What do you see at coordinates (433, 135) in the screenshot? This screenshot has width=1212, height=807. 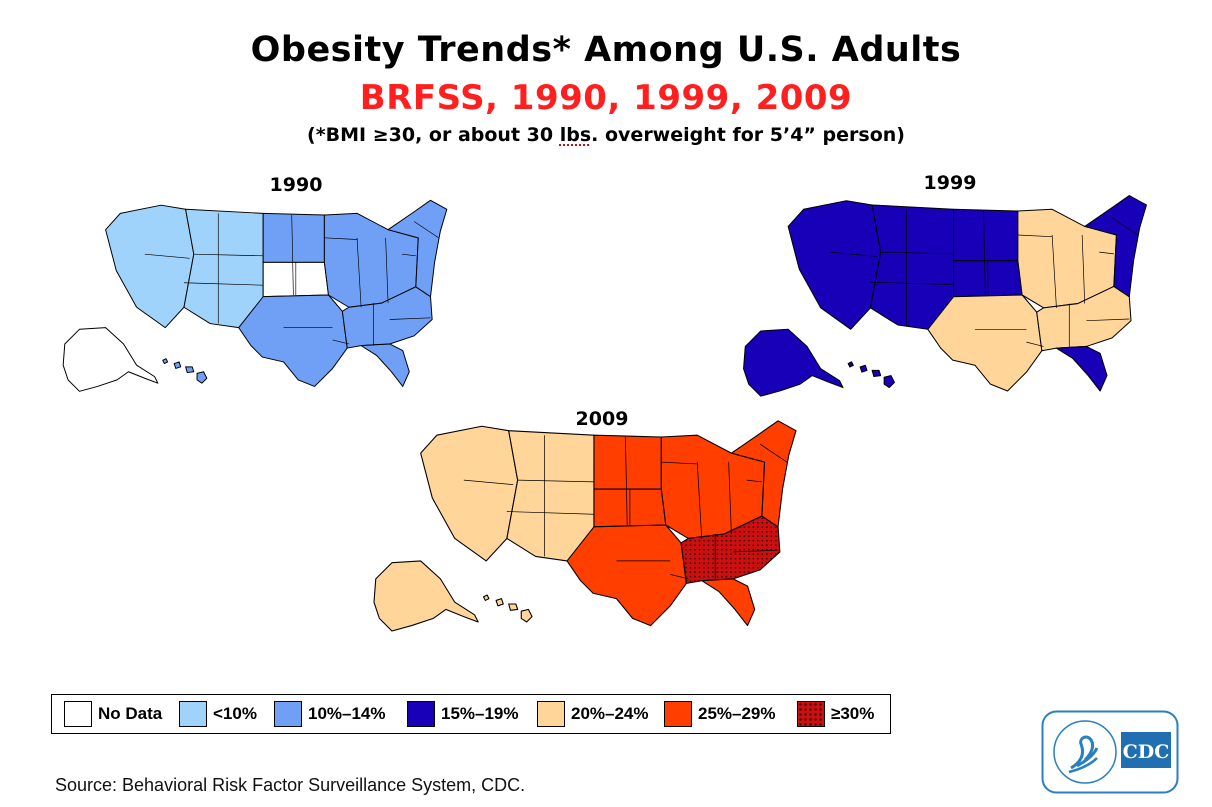 I see `bmi-note-before: (*BMI ≥30, or about 30` at bounding box center [433, 135].